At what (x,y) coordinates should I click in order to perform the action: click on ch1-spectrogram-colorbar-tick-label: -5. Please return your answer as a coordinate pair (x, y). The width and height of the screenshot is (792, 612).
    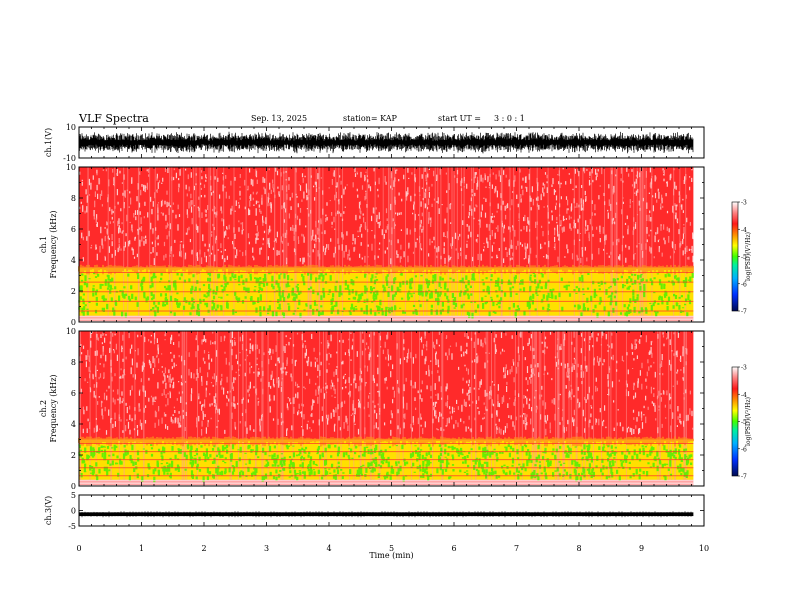
    Looking at the image, I should click on (744, 257).